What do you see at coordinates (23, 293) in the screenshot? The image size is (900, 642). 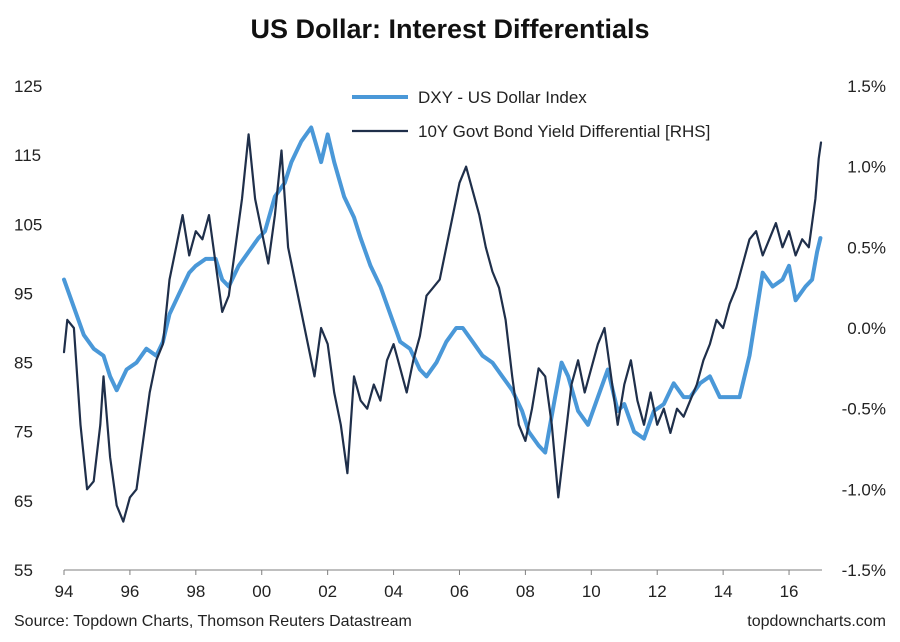 I see `left-tick-label: 95` at bounding box center [23, 293].